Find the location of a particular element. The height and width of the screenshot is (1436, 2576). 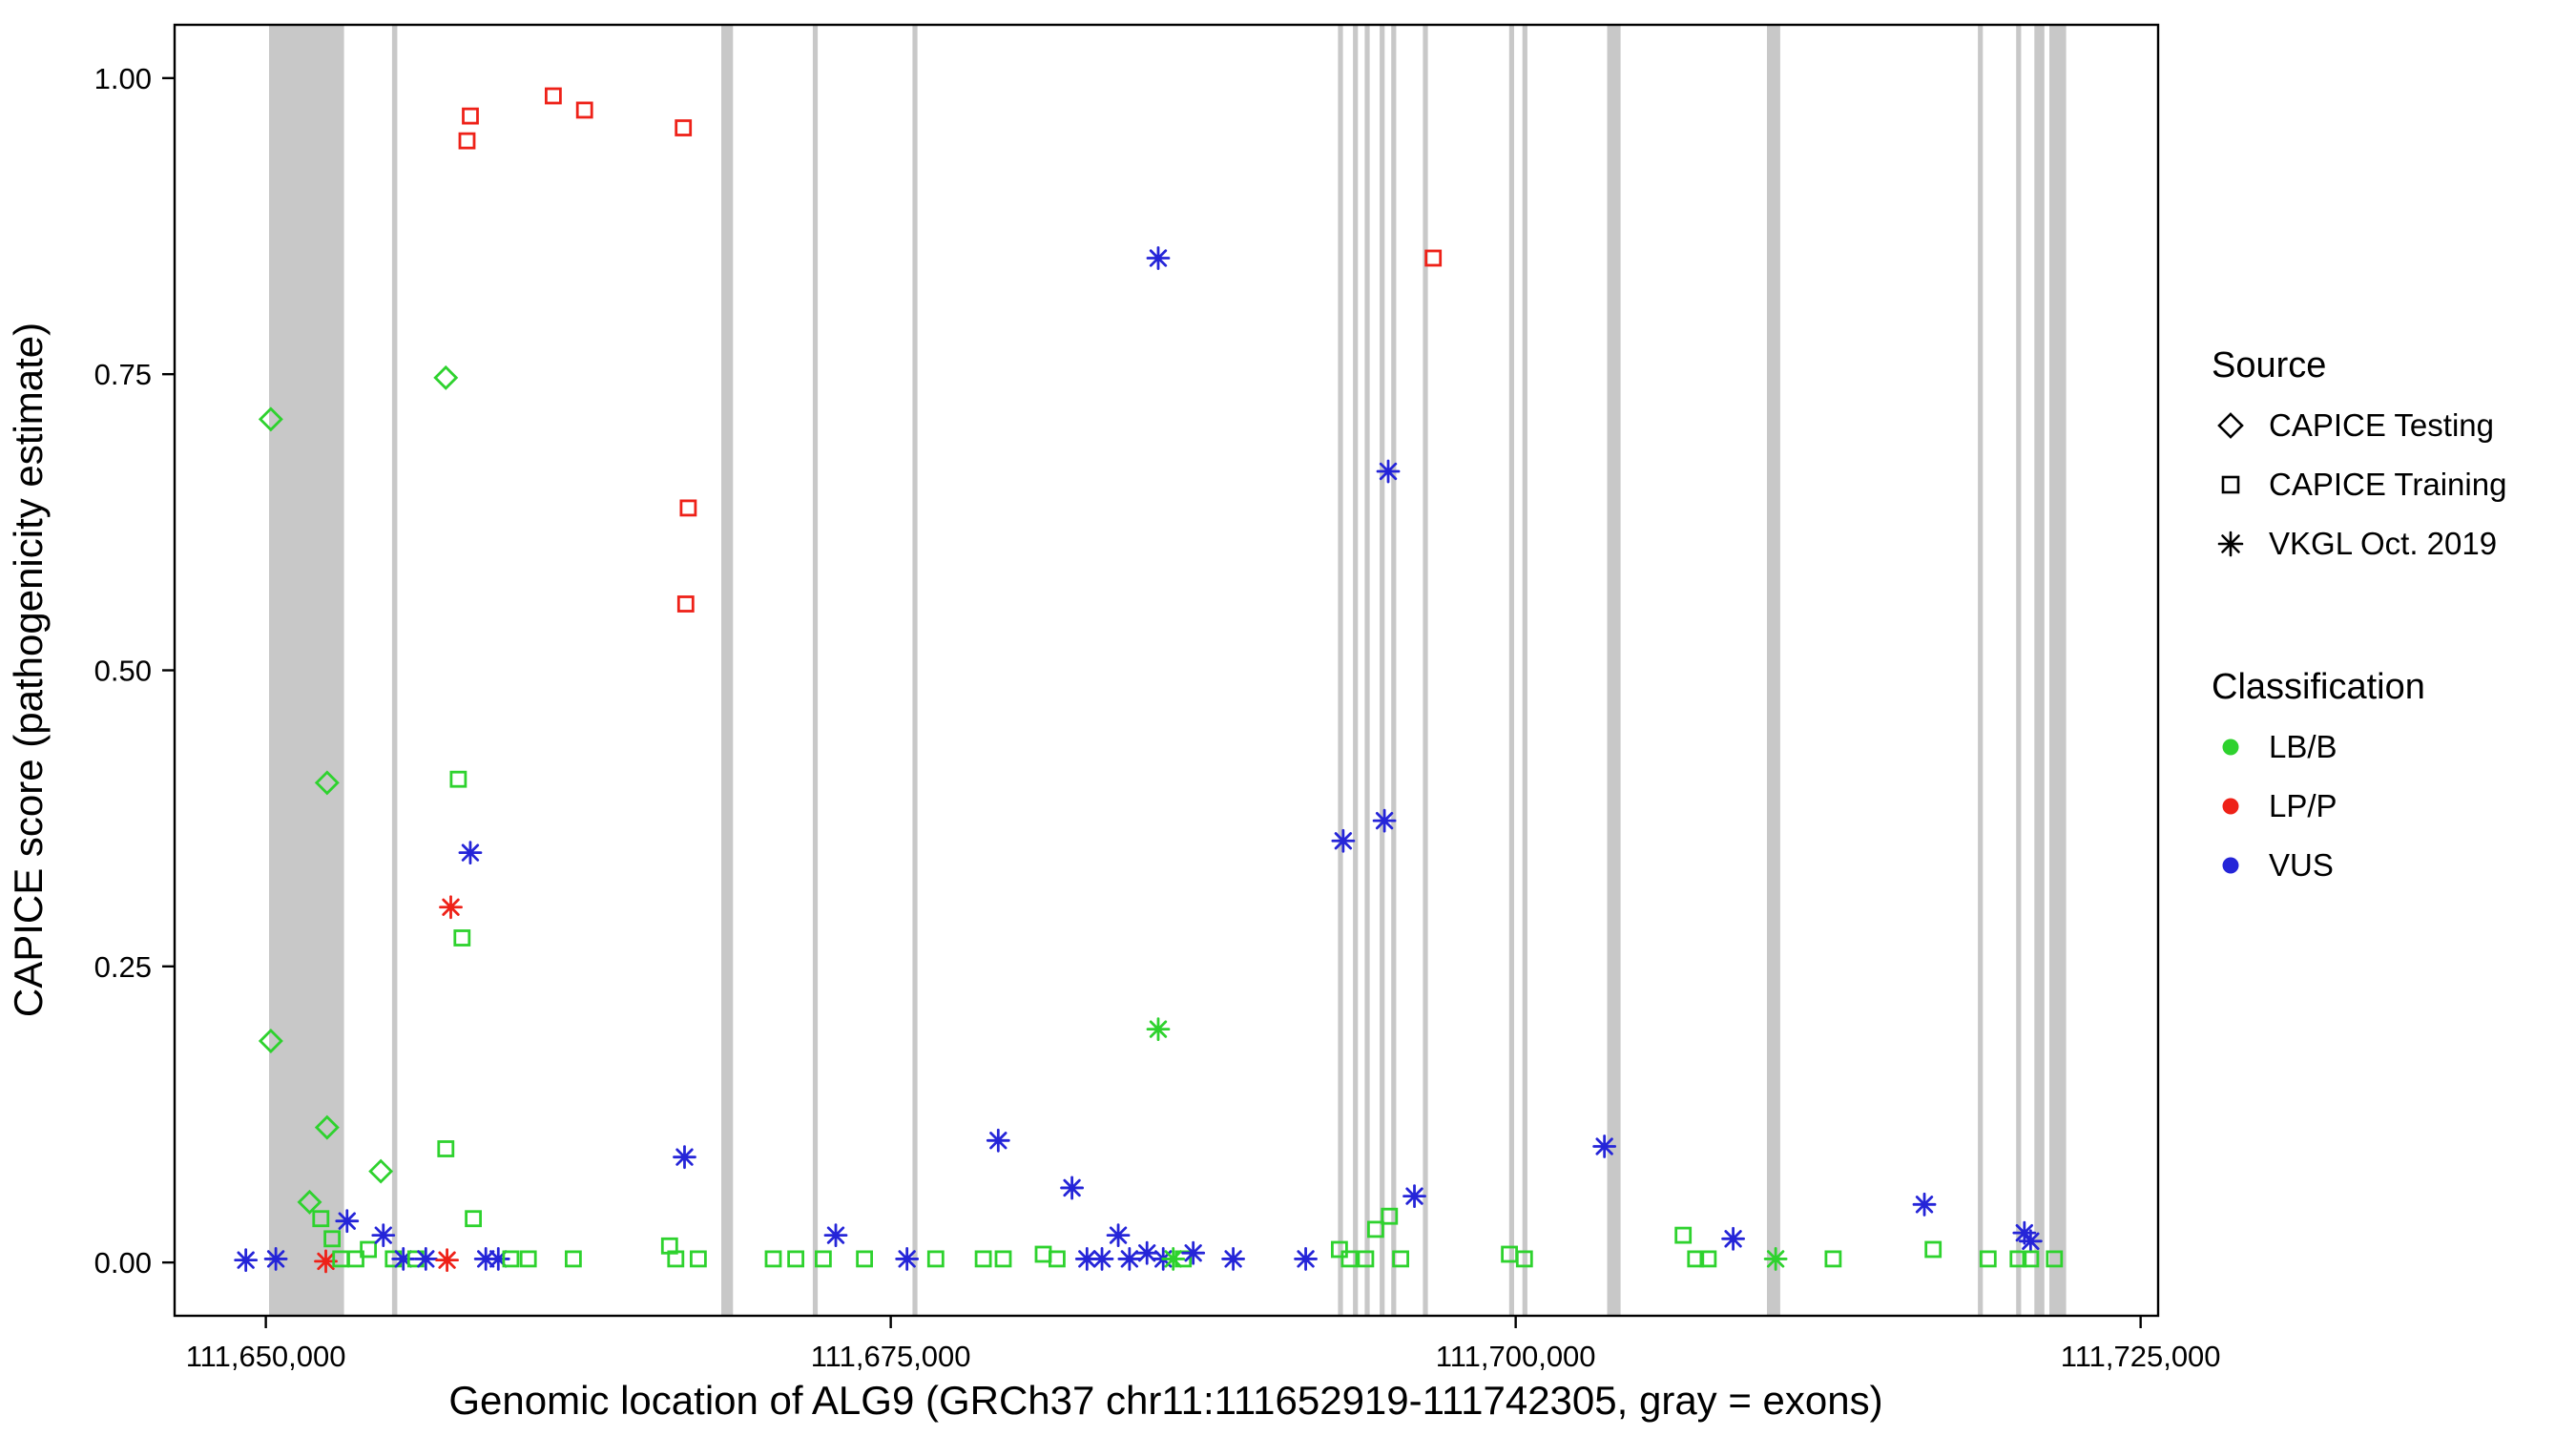

y-tick-label: 0.00 is located at coordinates (123, 1263).